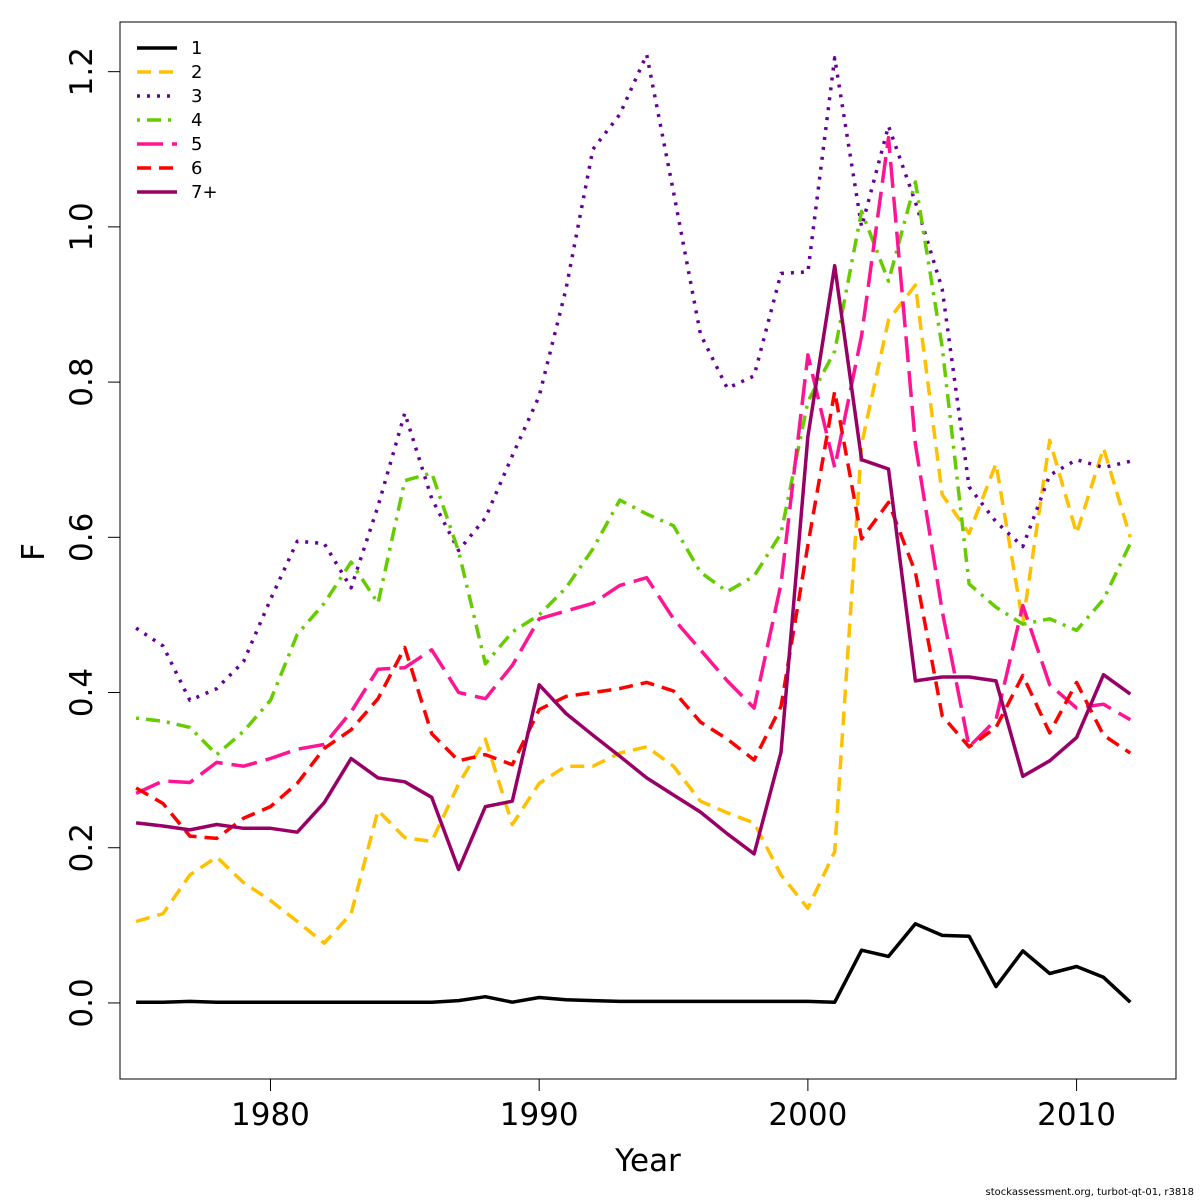  What do you see at coordinates (82, 1002) in the screenshot?
I see `y-tick-label: 0.0` at bounding box center [82, 1002].